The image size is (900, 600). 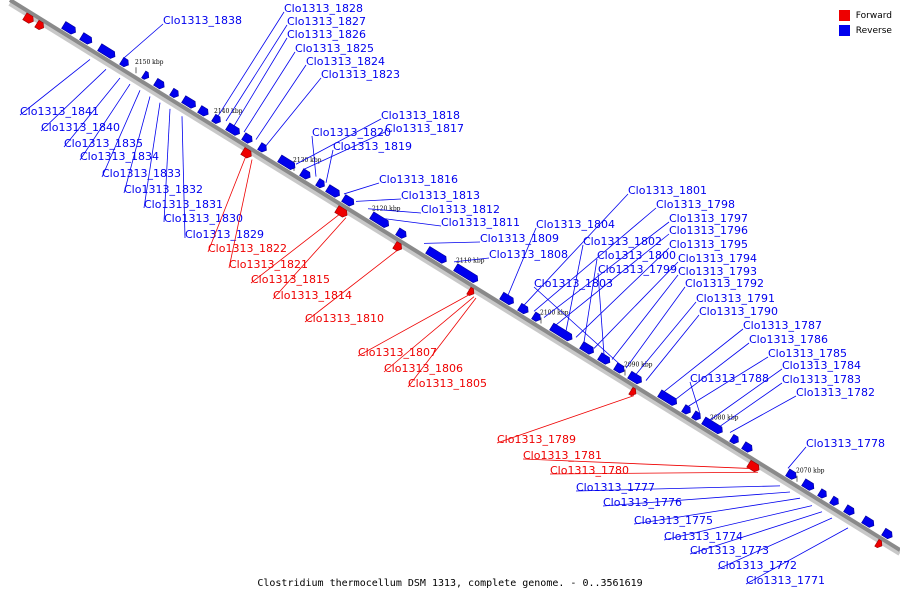 I want to click on gene-label: Clo1313_1840, so click(x=80, y=127).